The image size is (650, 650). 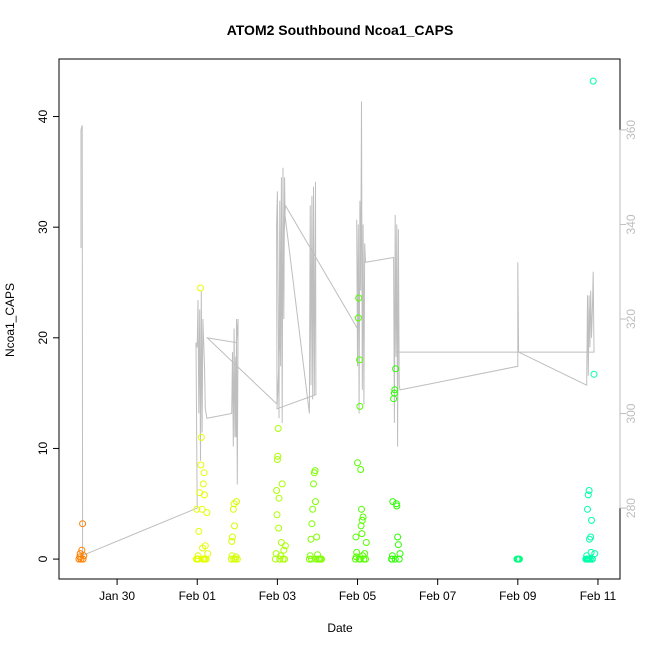 What do you see at coordinates (340, 628) in the screenshot?
I see `x-axis-label: Date` at bounding box center [340, 628].